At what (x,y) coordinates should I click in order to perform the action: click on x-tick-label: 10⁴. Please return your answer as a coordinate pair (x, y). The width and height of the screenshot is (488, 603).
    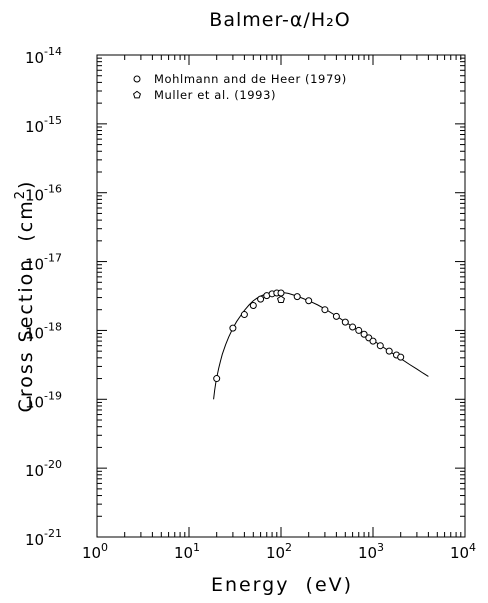
    Looking at the image, I should click on (463, 551).